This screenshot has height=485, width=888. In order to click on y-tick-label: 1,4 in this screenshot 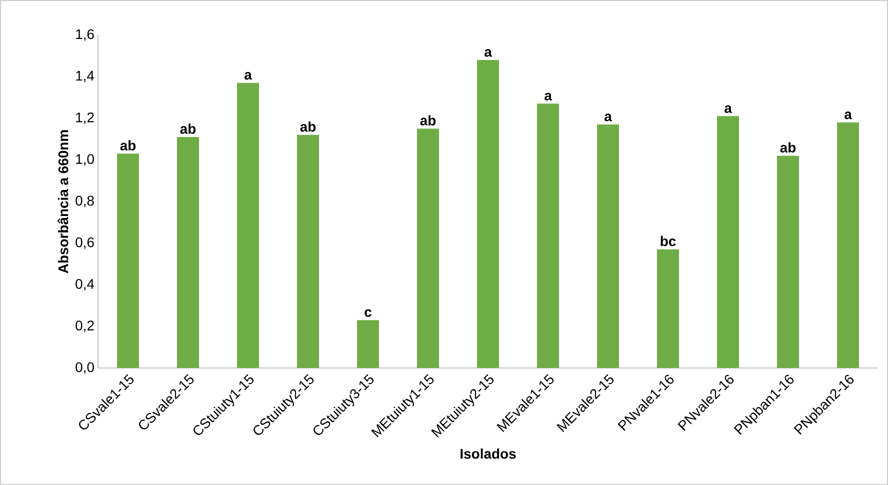, I will do `click(85, 76)`.